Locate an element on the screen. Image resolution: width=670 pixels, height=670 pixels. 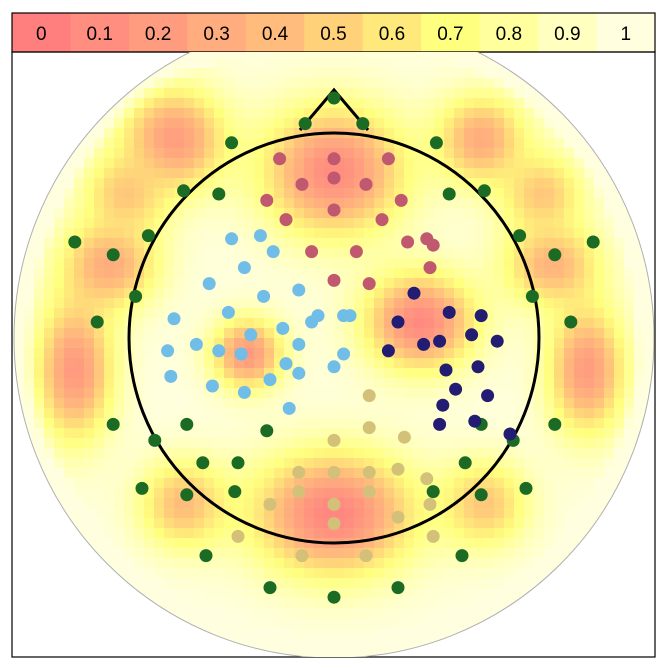
colorbar-segment is located at coordinates (334, 32).